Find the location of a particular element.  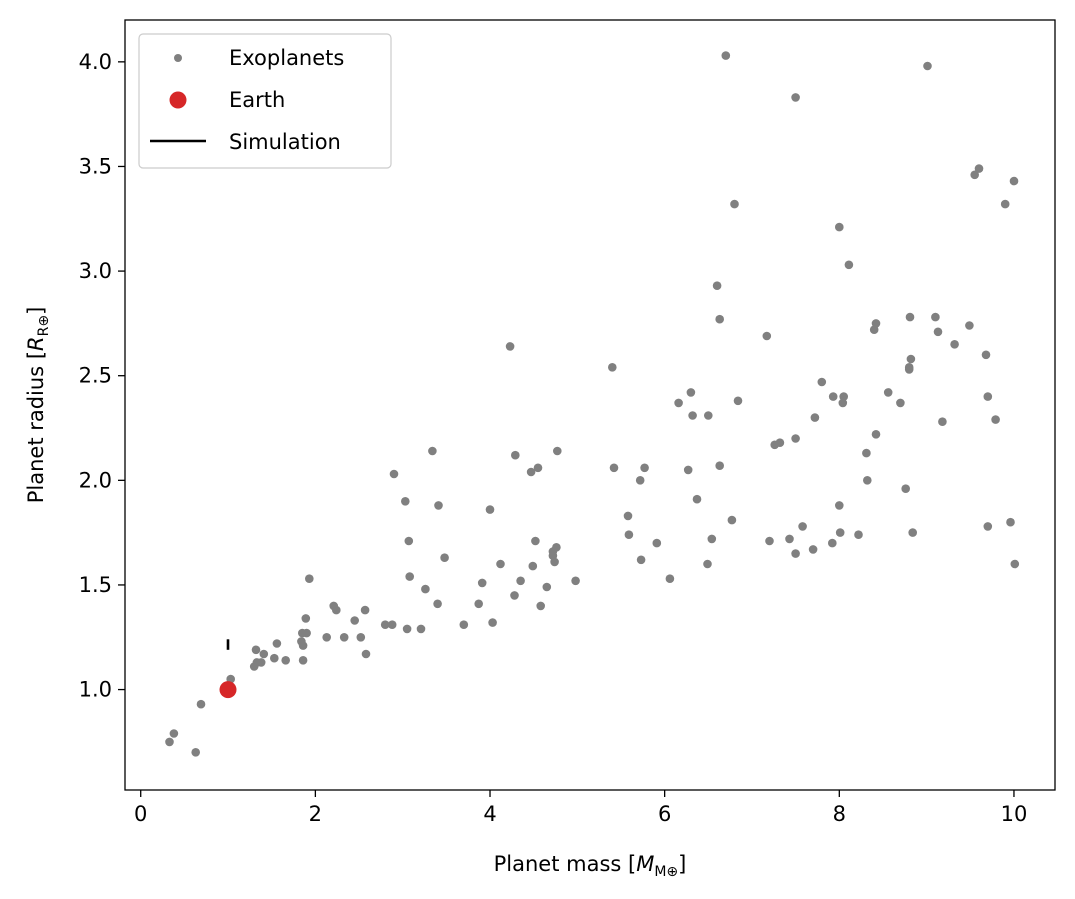

y-tick-label: 4.0 is located at coordinates (95, 62).